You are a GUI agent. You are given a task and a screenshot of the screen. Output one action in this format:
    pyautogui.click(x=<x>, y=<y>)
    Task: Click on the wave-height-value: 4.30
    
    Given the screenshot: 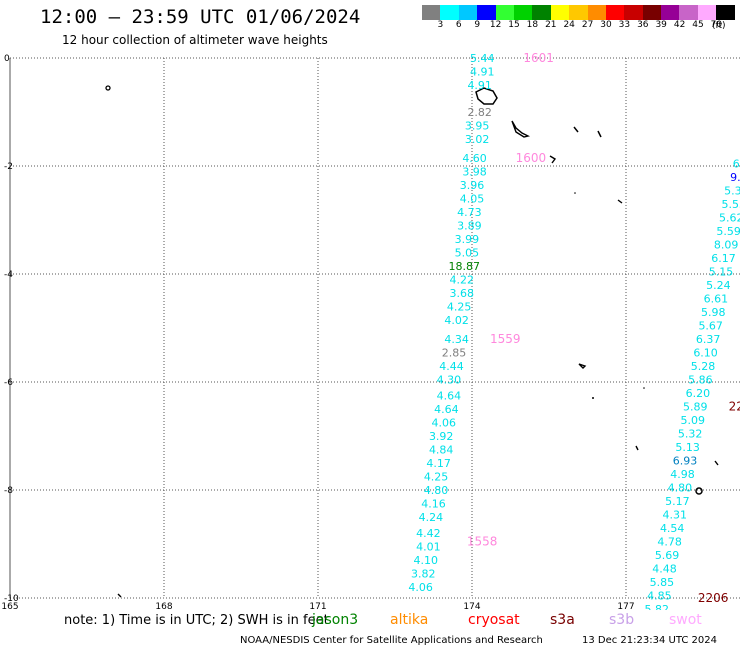 What is the action you would take?
    pyautogui.click(x=449, y=379)
    